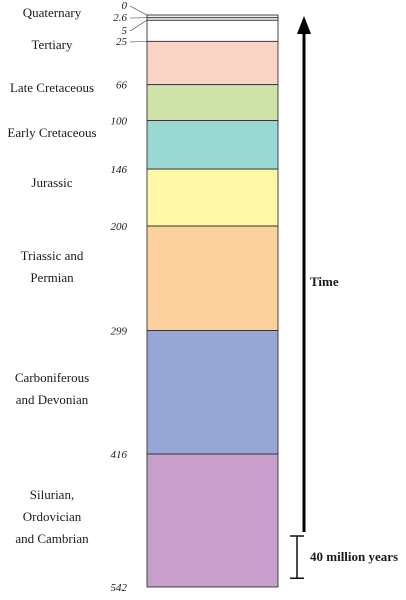 The width and height of the screenshot is (406, 600). What do you see at coordinates (52, 44) in the screenshot?
I see `period-label: Tertiary` at bounding box center [52, 44].